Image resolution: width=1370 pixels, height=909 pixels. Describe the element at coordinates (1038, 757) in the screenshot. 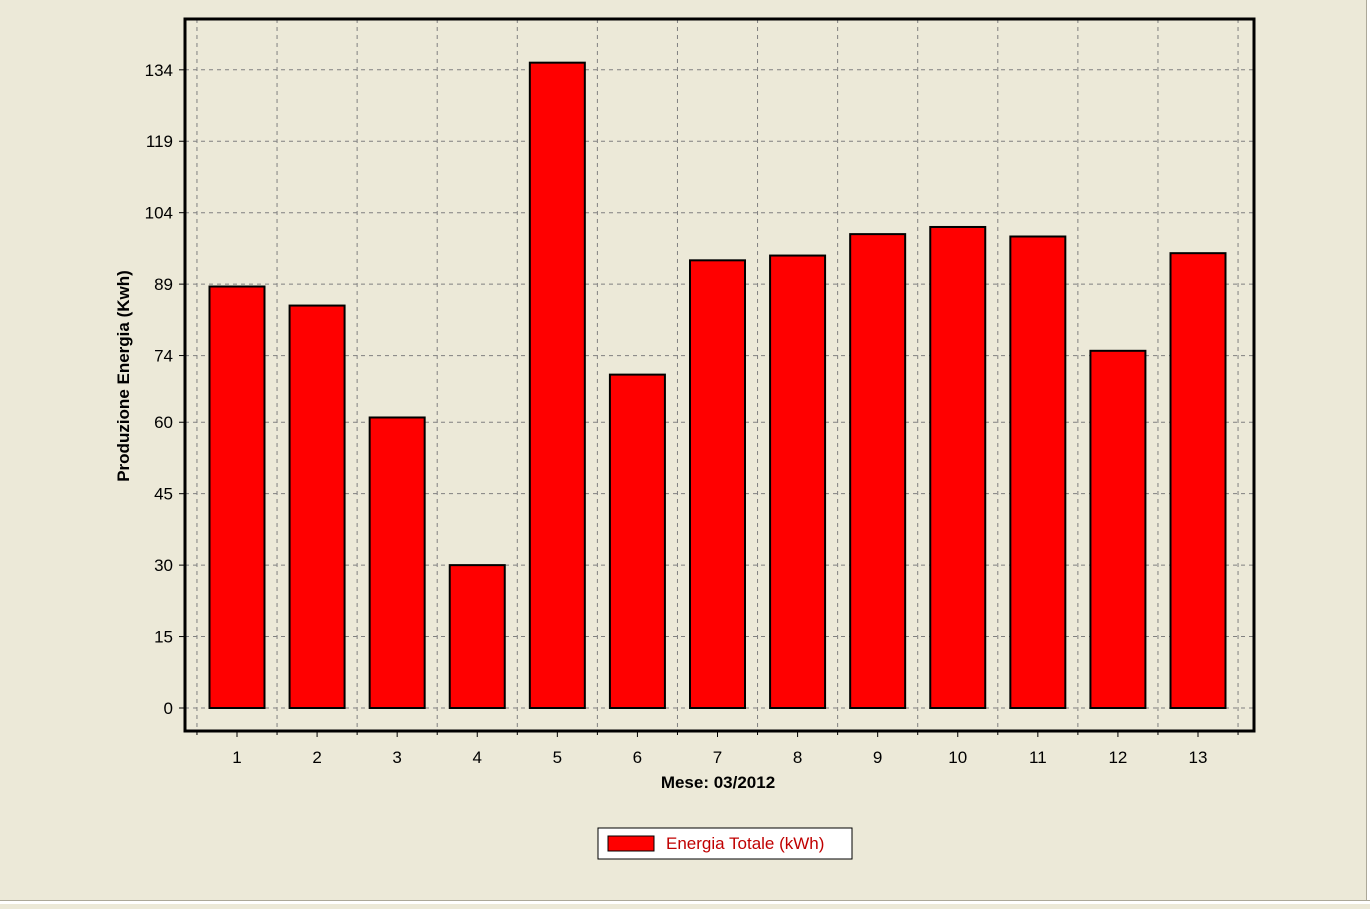

I see `x-tick-label: 11` at that location.